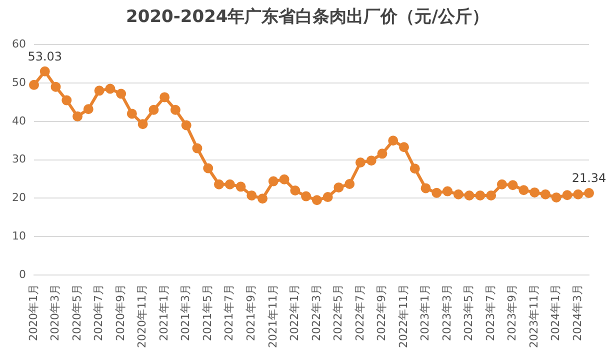 Image resolution: width=615 pixels, height=351 pixels. I want to click on x-tick-label: 2022年1月, so click(295, 313).